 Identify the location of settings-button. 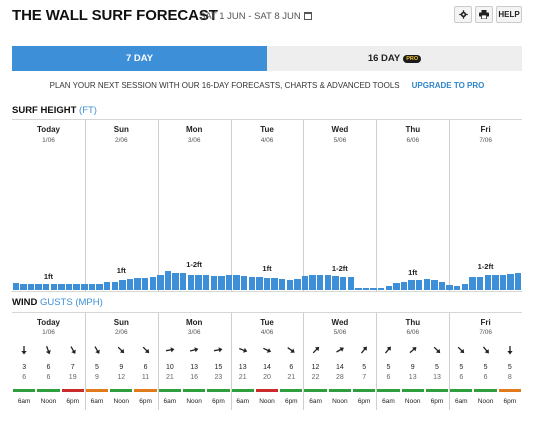
(463, 14).